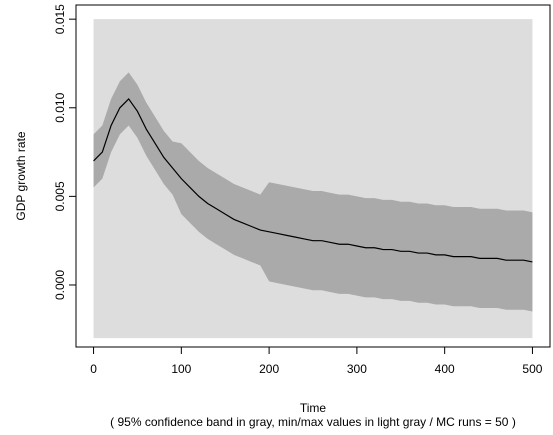 The image size is (553, 435). What do you see at coordinates (269, 369) in the screenshot?
I see `x-tick-label: 200` at bounding box center [269, 369].